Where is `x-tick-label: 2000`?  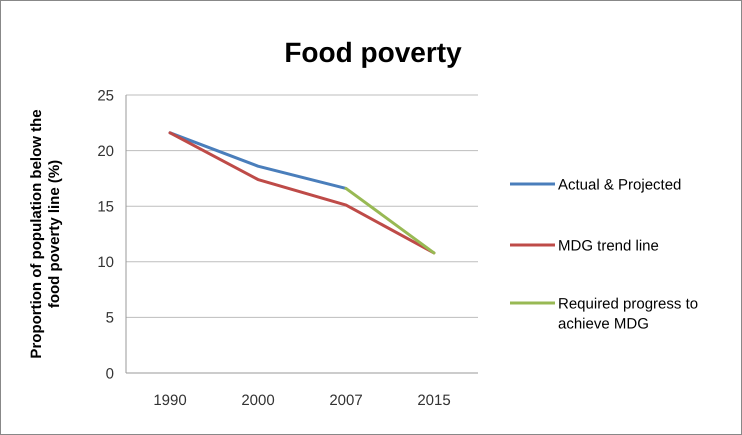
x-tick-label: 2000 is located at coordinates (258, 400).